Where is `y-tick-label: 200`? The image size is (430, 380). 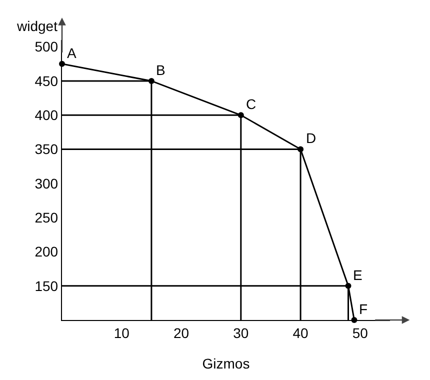
y-tick-label: 200 is located at coordinates (46, 252).